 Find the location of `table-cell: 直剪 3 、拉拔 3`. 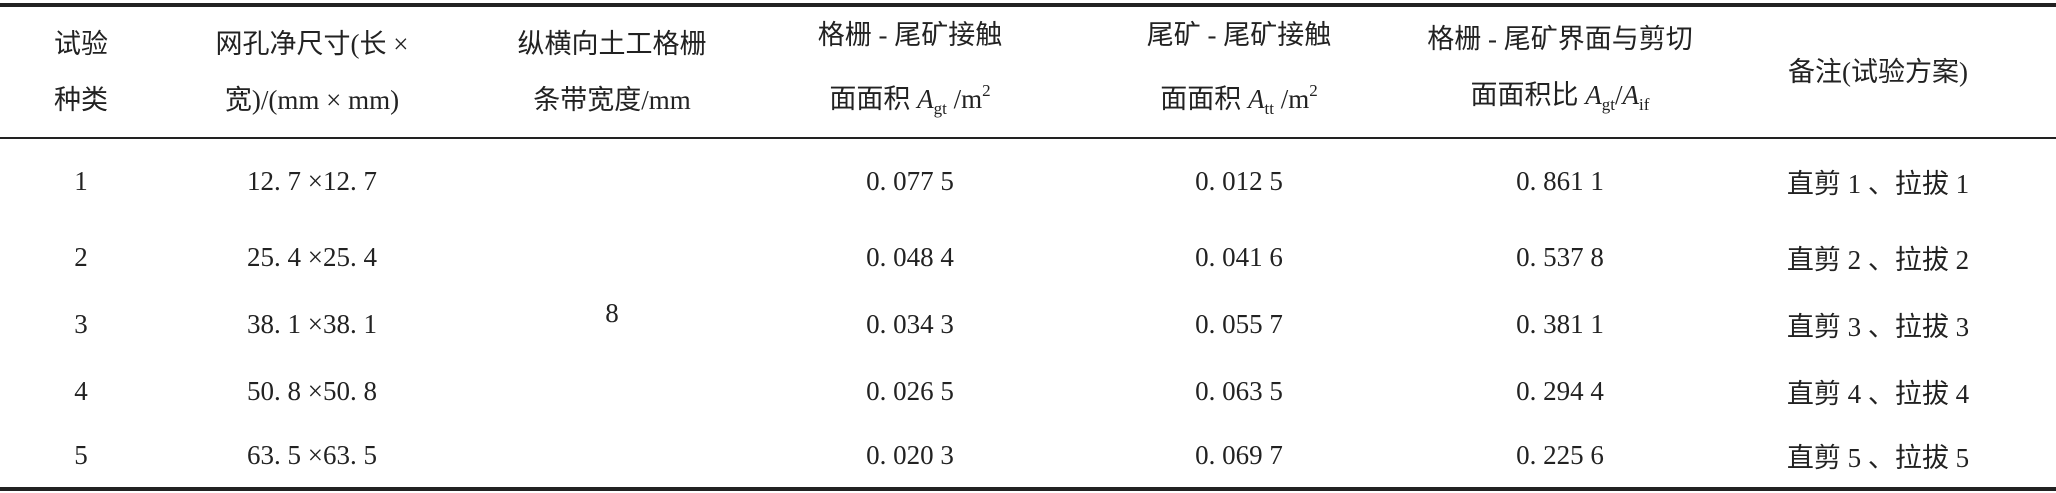

table-cell: 直剪 3 、拉拔 3 is located at coordinates (1878, 327).